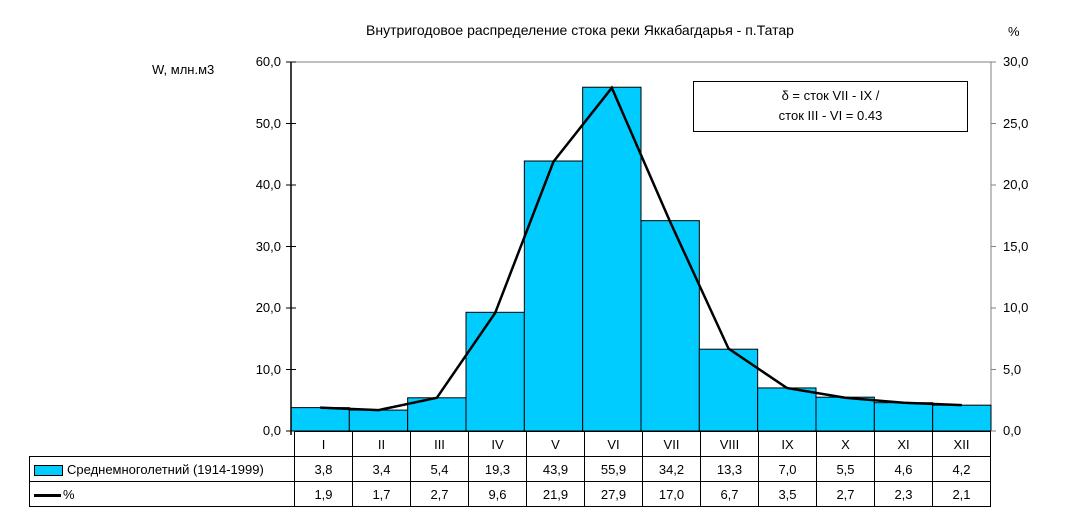 The width and height of the screenshot is (1068, 527). Describe the element at coordinates (381, 469) in the screenshot. I see `table-cell: 3,4` at that location.